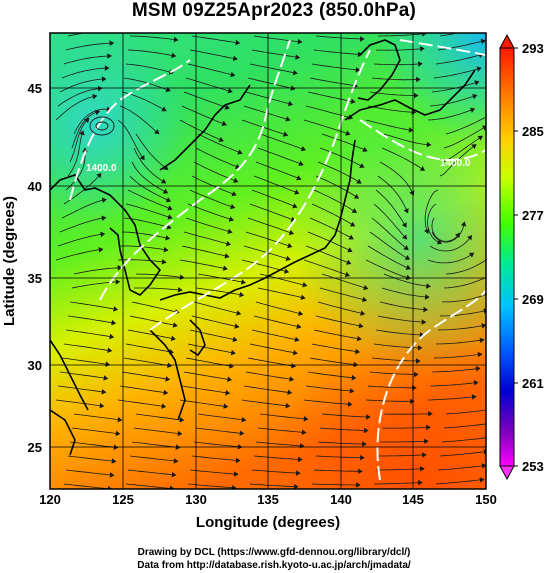  Describe the element at coordinates (413, 499) in the screenshot. I see `x-tick-label: 145` at that location.